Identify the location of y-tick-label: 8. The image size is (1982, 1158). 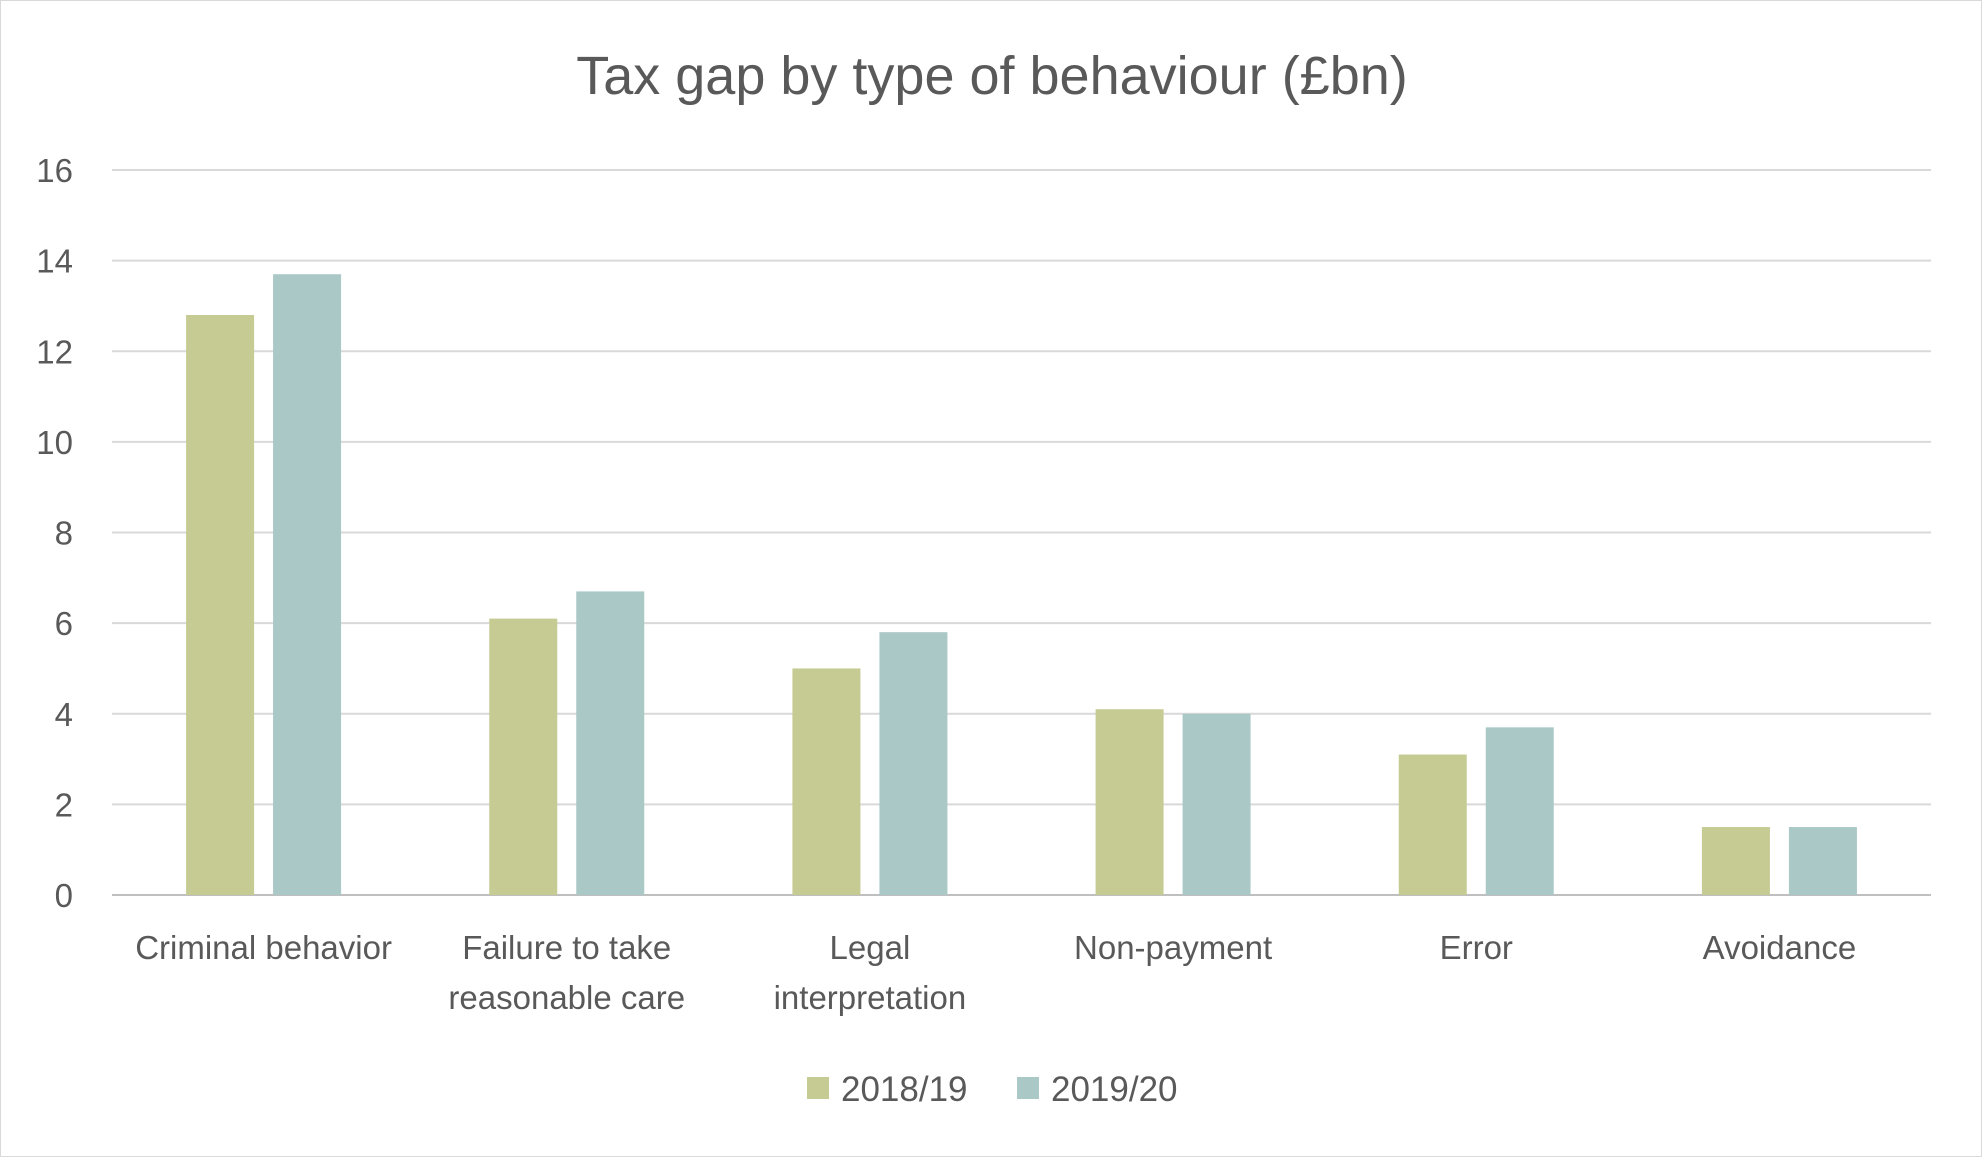
(64, 533).